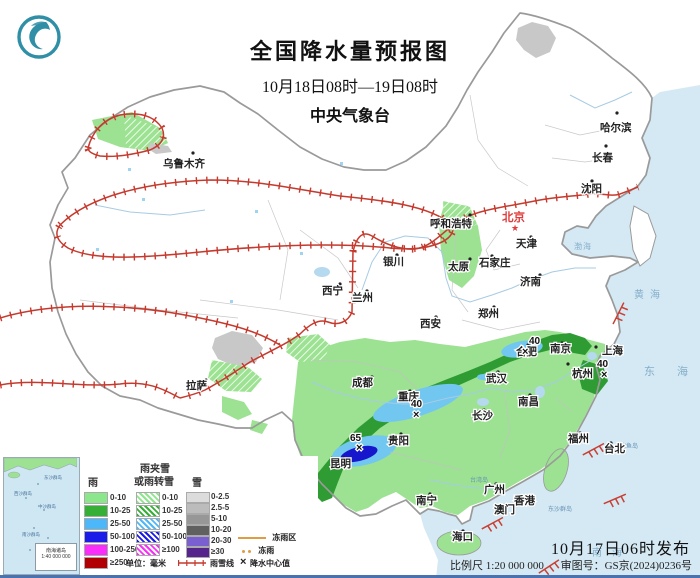 The image size is (700, 578). I want to click on inset-scale: 1:40 000 000, so click(56, 557).